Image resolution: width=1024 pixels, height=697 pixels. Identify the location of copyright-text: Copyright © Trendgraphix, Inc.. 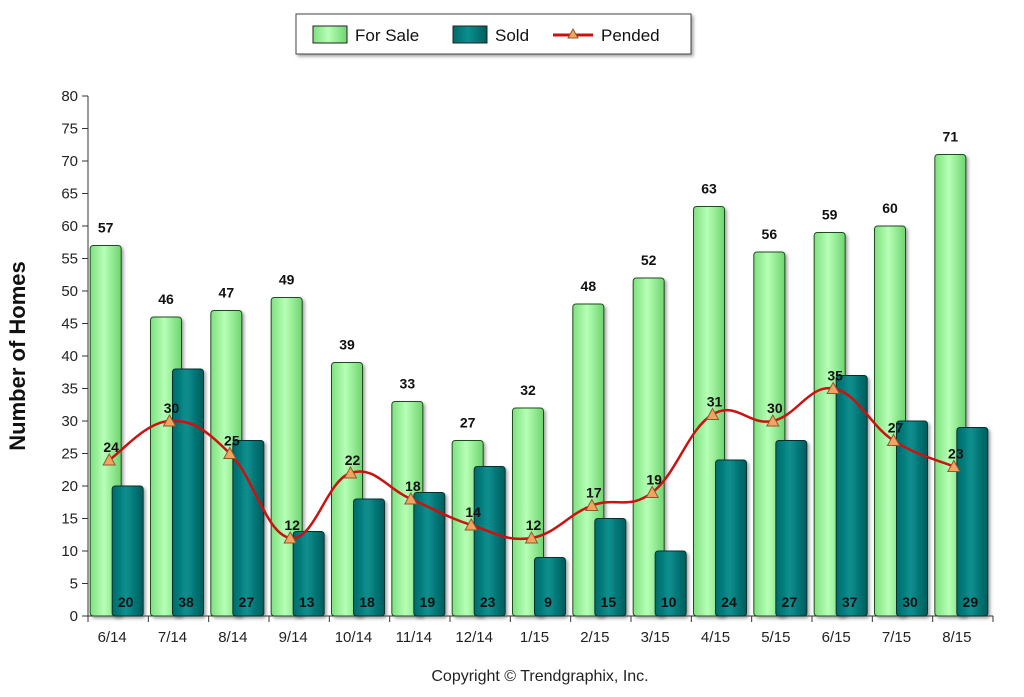
(539, 676).